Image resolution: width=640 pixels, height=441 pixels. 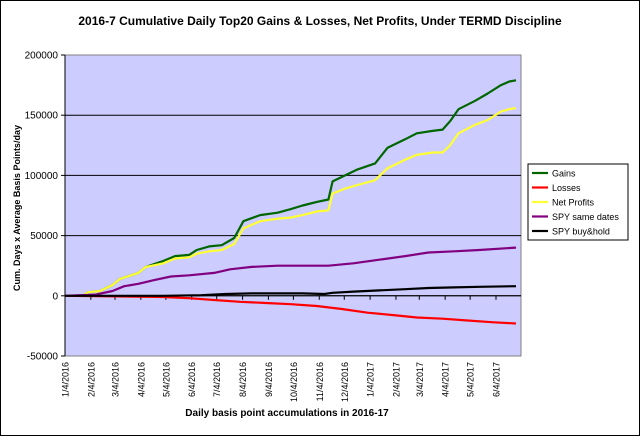 I want to click on x-tick-label: 6/4/2016, so click(x=192, y=379).